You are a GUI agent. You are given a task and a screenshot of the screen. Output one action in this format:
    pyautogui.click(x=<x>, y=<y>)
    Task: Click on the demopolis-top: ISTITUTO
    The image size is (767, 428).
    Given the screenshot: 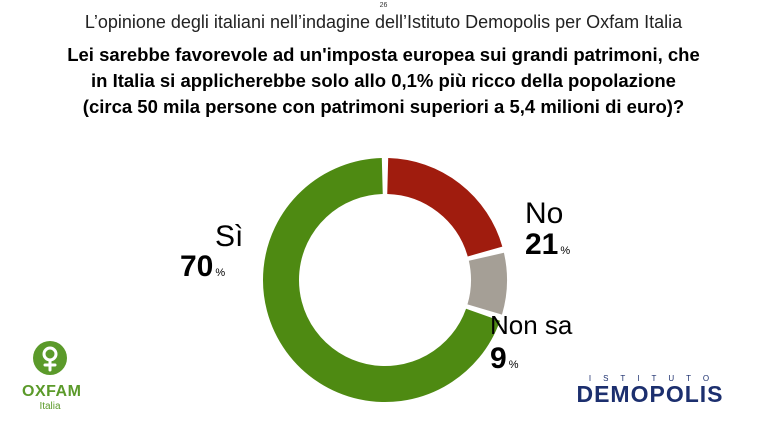 What is the action you would take?
    pyautogui.click(x=655, y=378)
    